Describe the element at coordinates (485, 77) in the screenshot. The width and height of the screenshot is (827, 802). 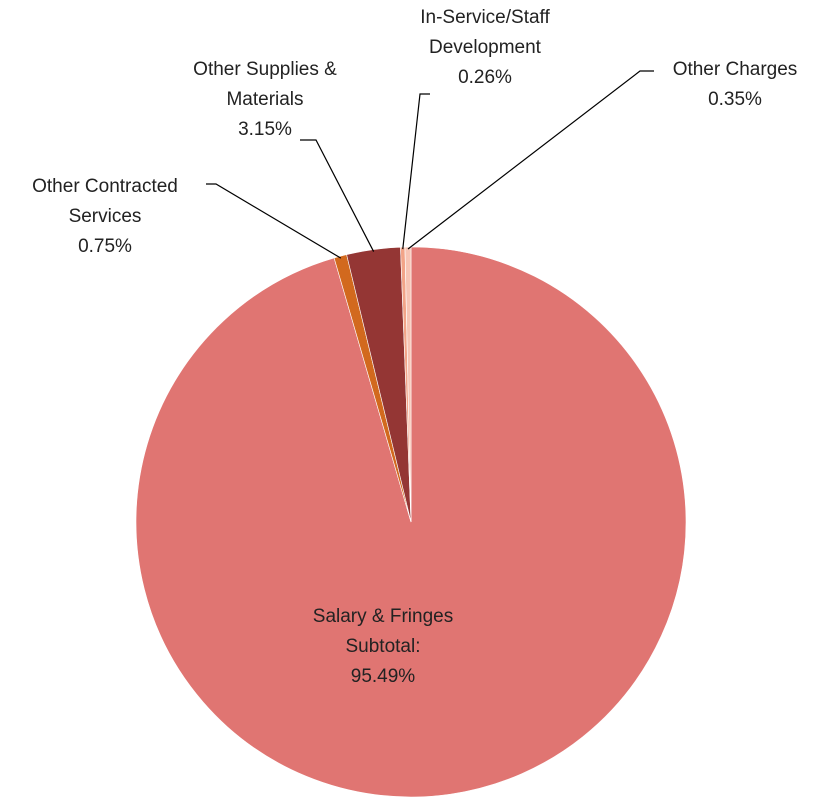
I see `value-label: 0.26%` at that location.